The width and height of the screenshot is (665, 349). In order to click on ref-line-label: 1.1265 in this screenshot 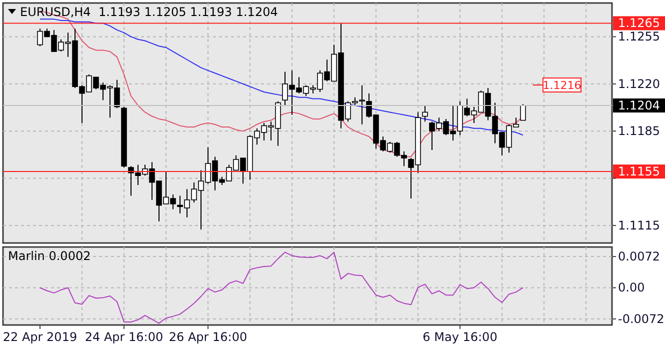, I will do `click(639, 23)`.